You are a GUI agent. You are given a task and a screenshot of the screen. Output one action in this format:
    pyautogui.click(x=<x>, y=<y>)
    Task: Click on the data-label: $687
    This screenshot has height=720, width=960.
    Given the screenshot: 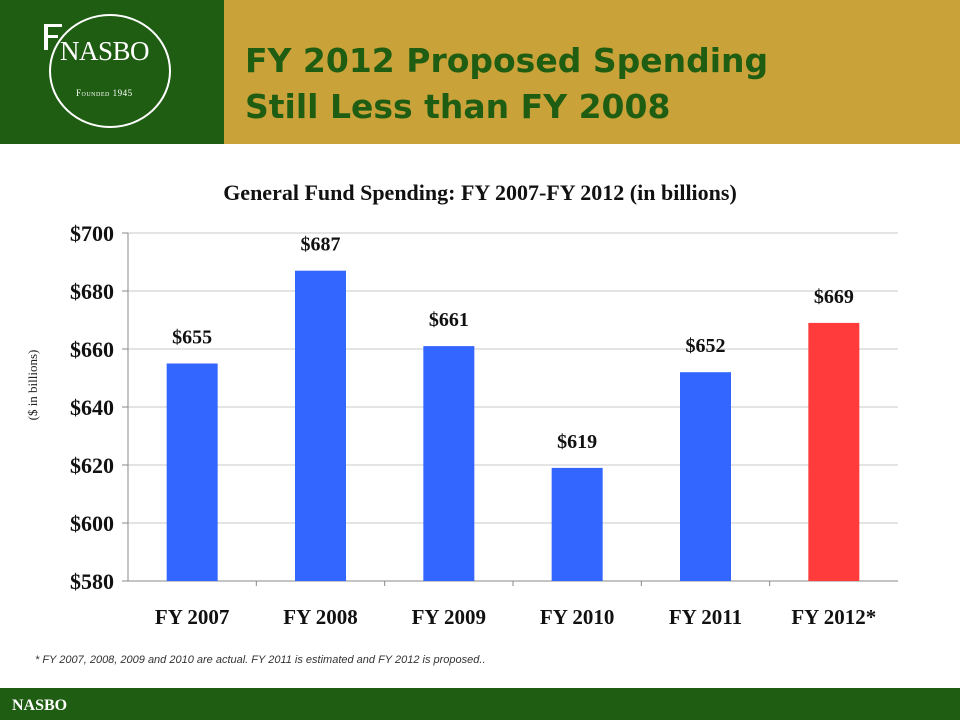 What is the action you would take?
    pyautogui.click(x=321, y=245)
    